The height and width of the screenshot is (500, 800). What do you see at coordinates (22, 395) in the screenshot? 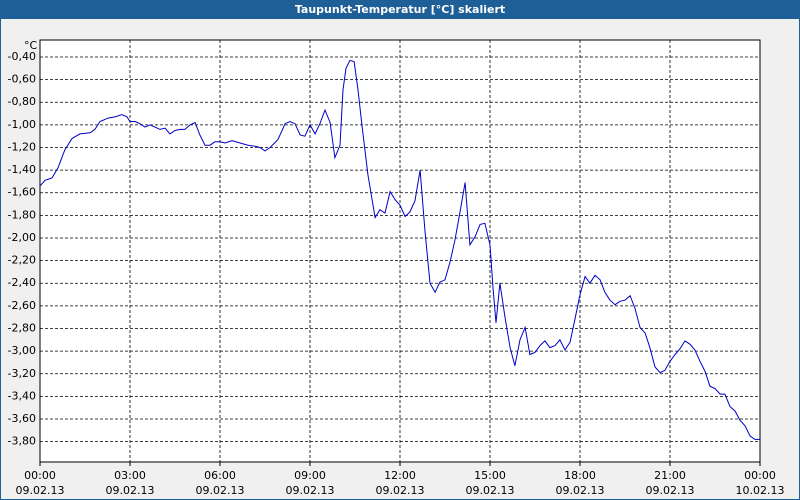
I see `y-tick-label: -3,40` at bounding box center [22, 395].